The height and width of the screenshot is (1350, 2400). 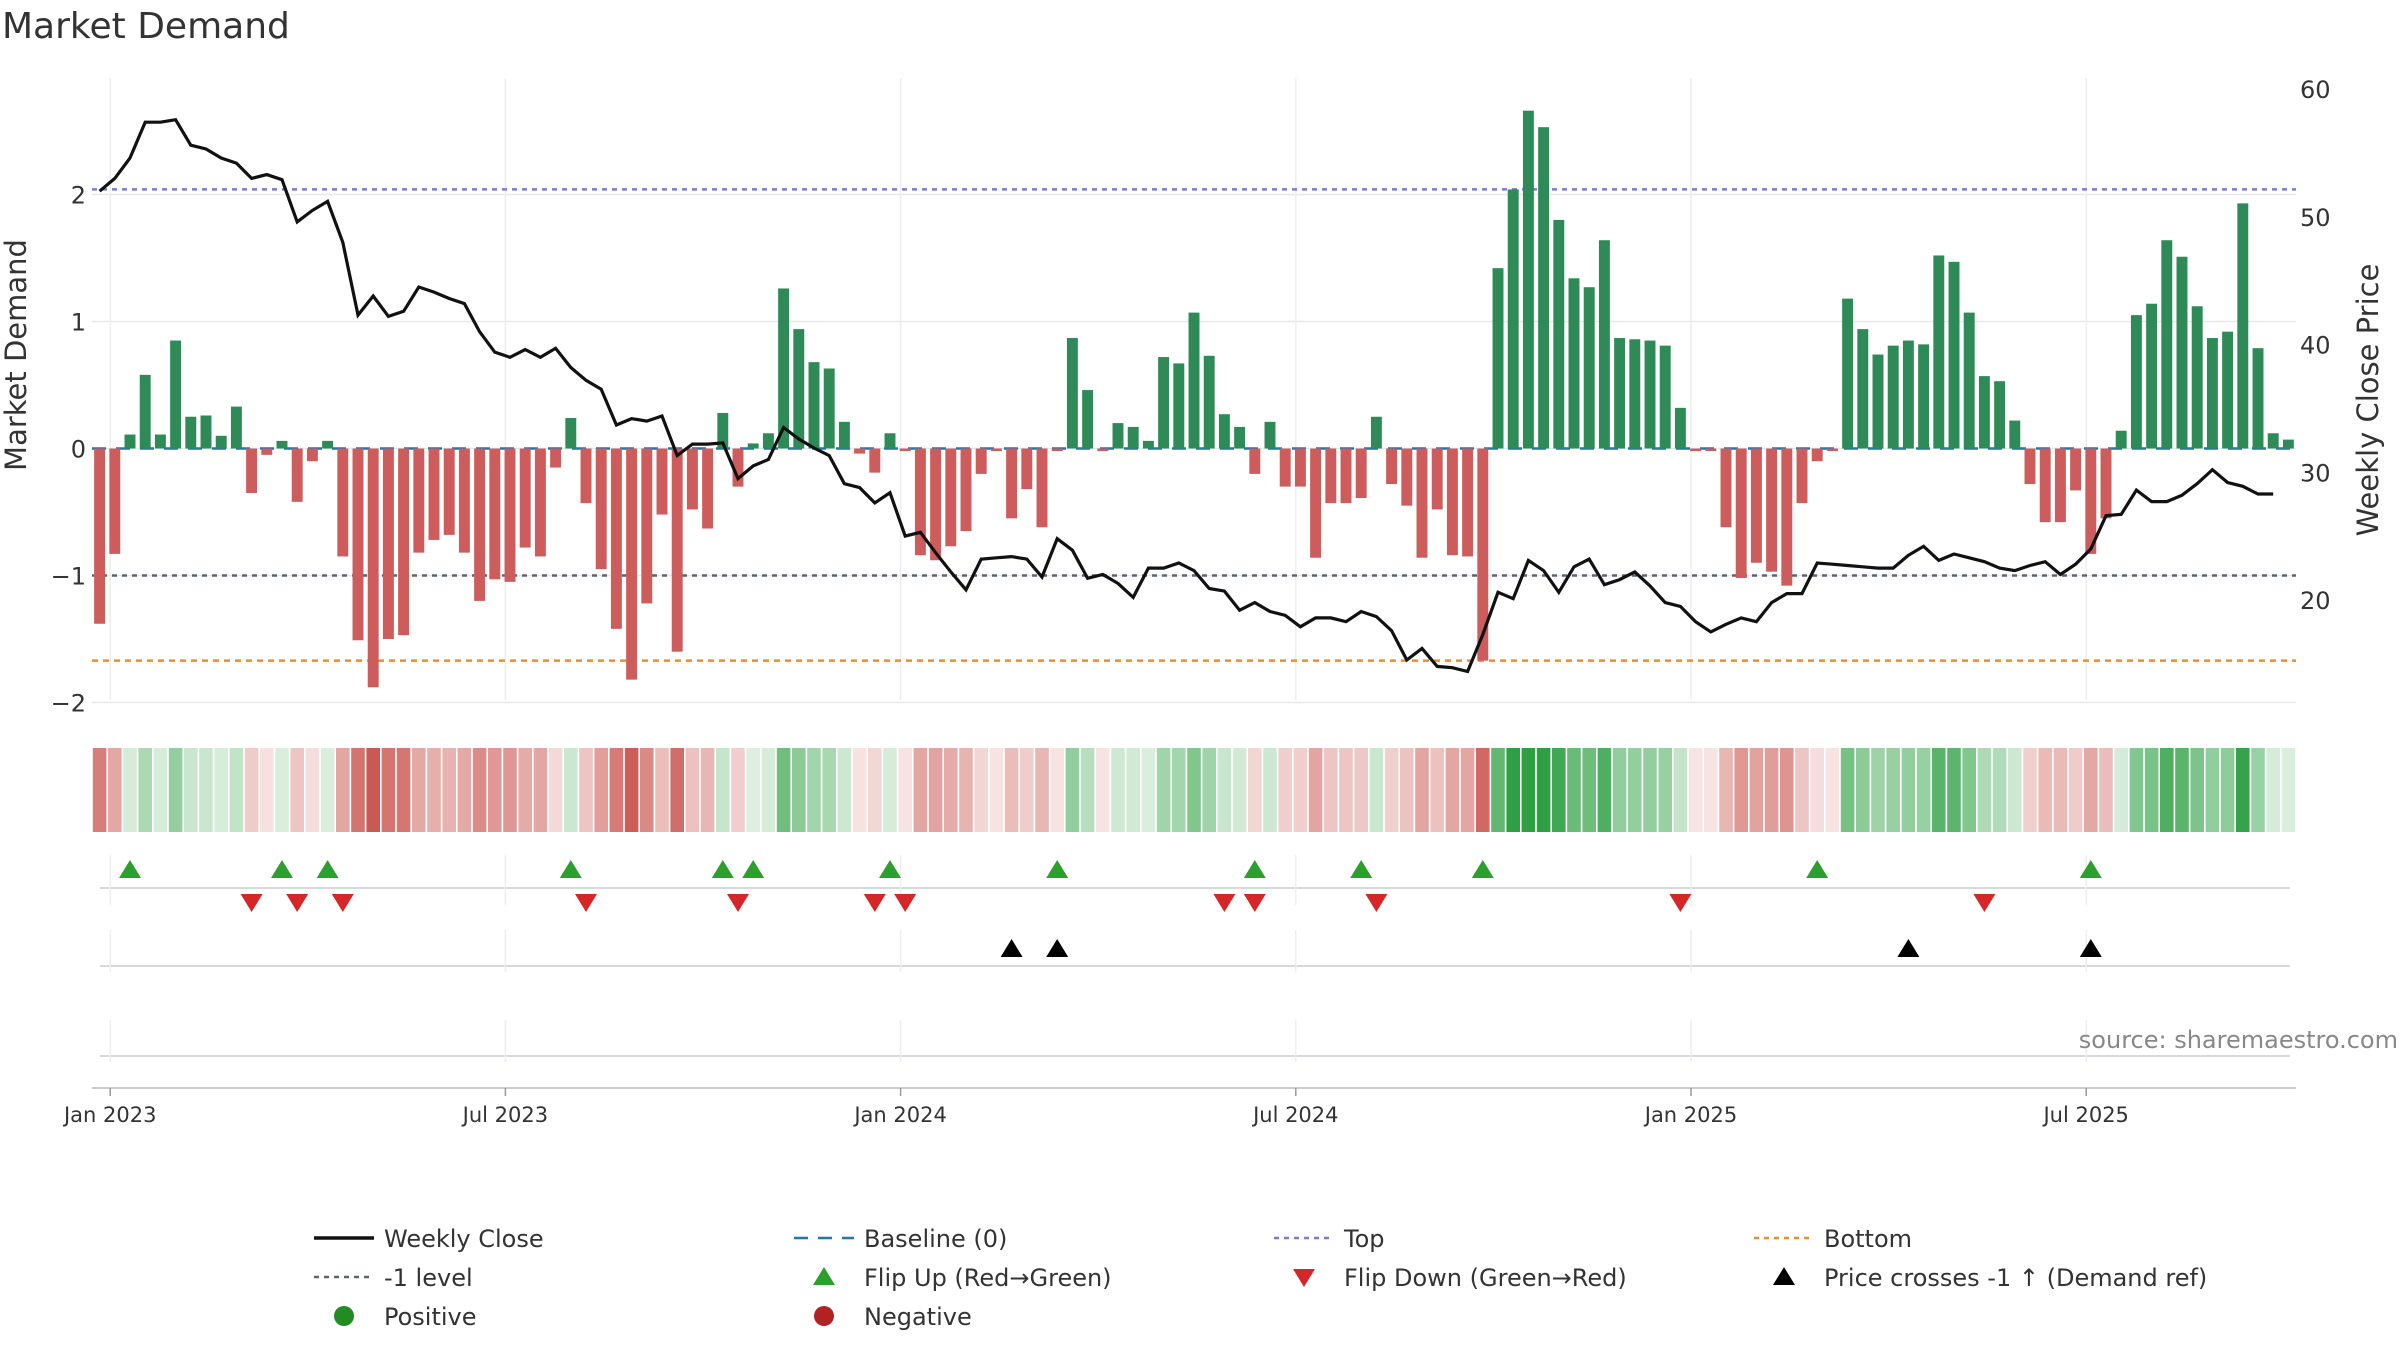 I want to click on source-credit: source: sharemaestro.com, so click(x=2238, y=1040).